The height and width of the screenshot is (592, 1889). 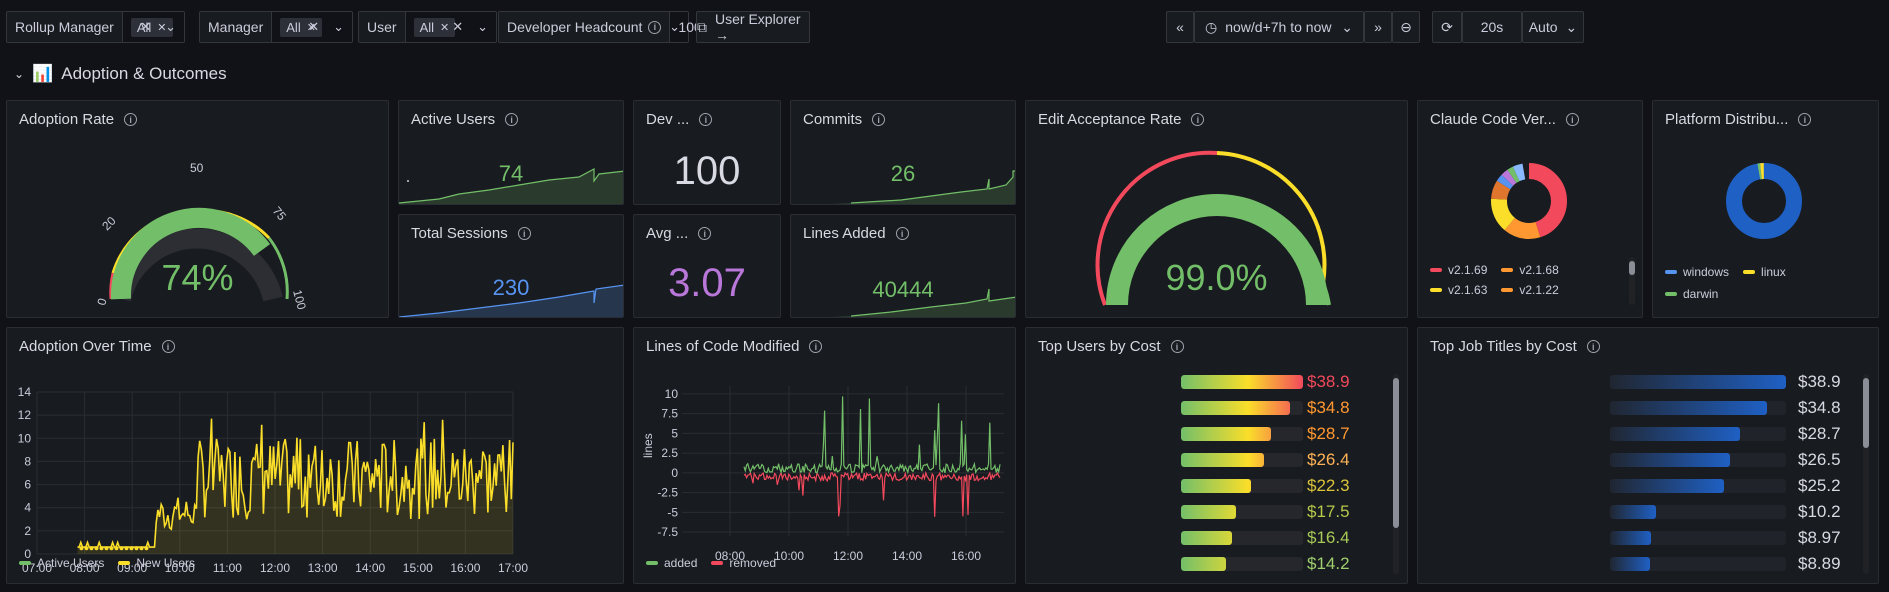 What do you see at coordinates (1378, 27) in the screenshot?
I see `time-forward-button: »` at bounding box center [1378, 27].